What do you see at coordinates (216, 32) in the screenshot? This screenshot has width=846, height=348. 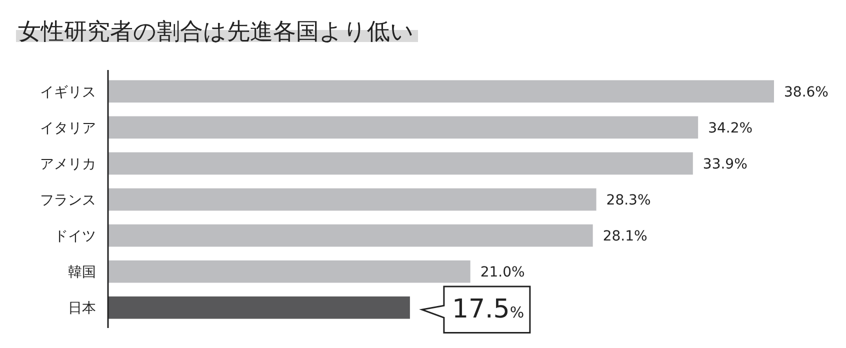 I see `chart-title: 女性研究者の割合は先進各国より低い` at bounding box center [216, 32].